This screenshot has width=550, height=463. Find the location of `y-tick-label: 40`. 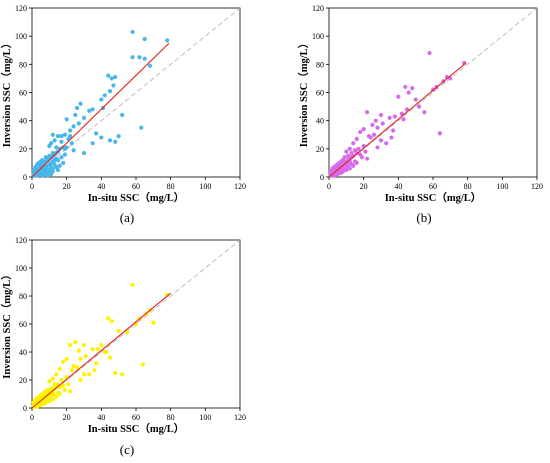

y-tick-label: 40 is located at coordinates (320, 121).